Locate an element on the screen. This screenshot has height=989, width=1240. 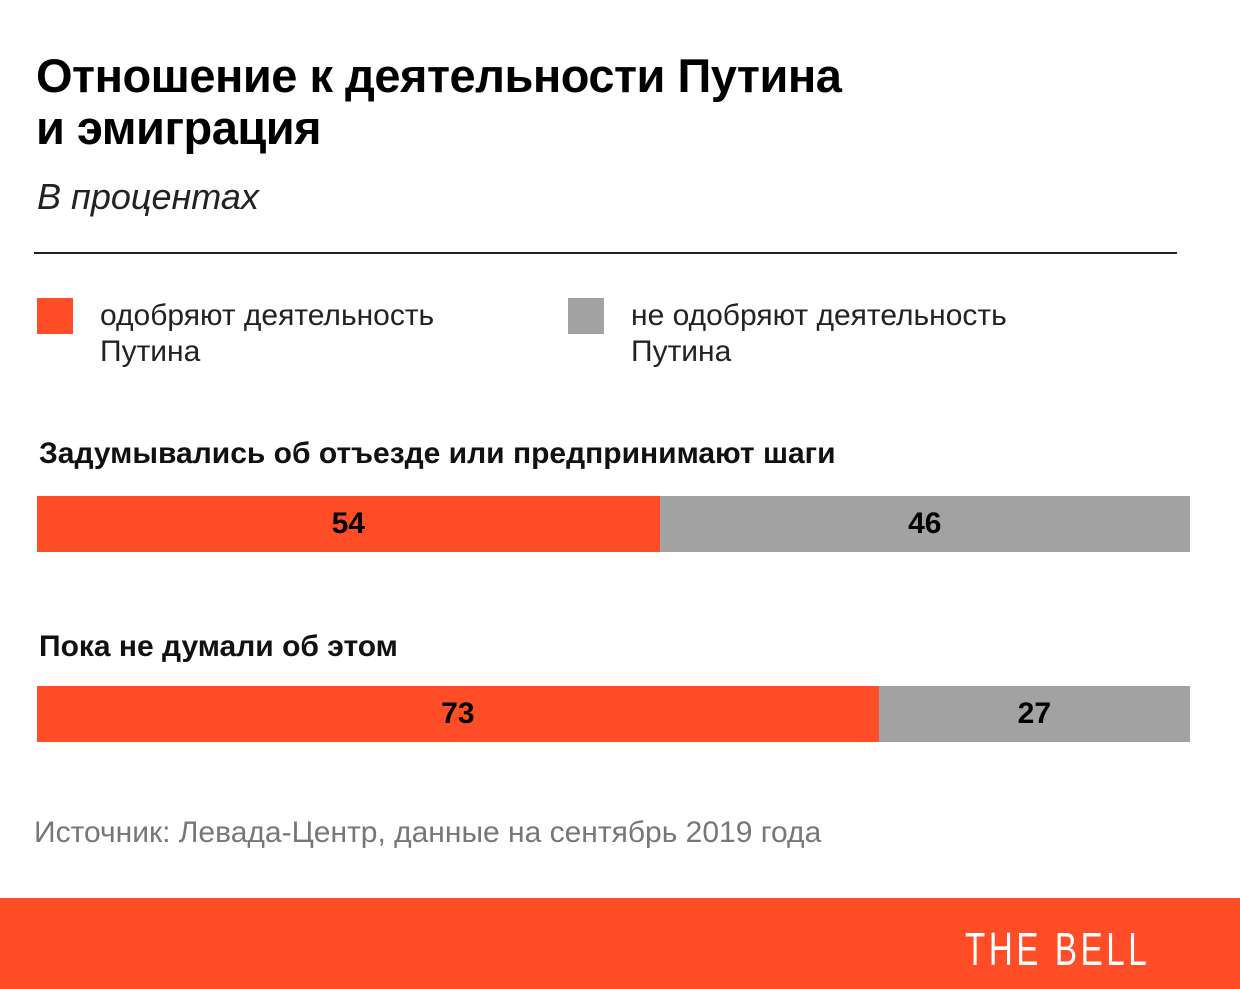
title-line-1: Отношение к деятельности Путина is located at coordinates (439, 75).